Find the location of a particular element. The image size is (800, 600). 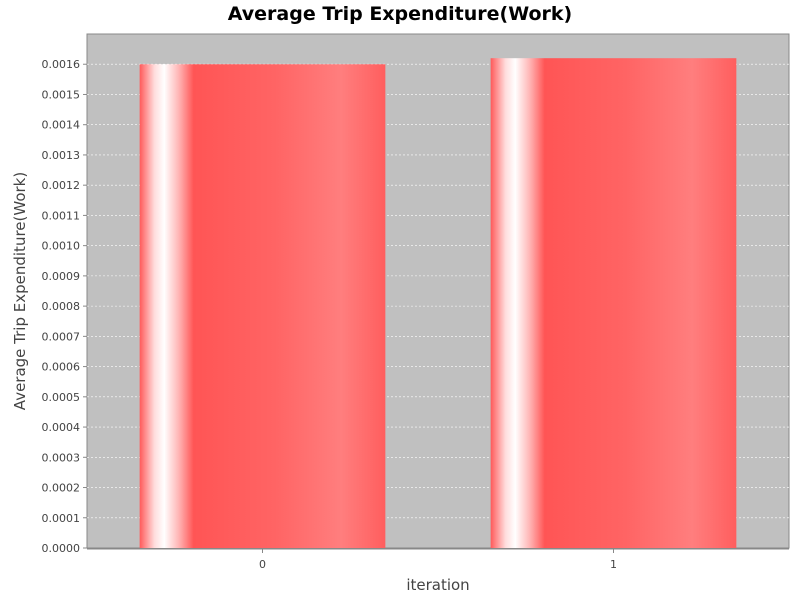

y-tick-label: 0.0012 is located at coordinates (61, 185).